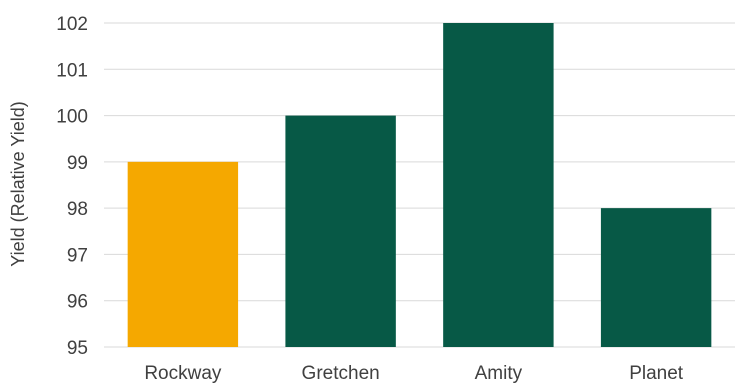 This screenshot has height=392, width=743. What do you see at coordinates (72, 186) in the screenshot?
I see `y-tick-labels: 95 96 97 98 99 100 101 102` at bounding box center [72, 186].